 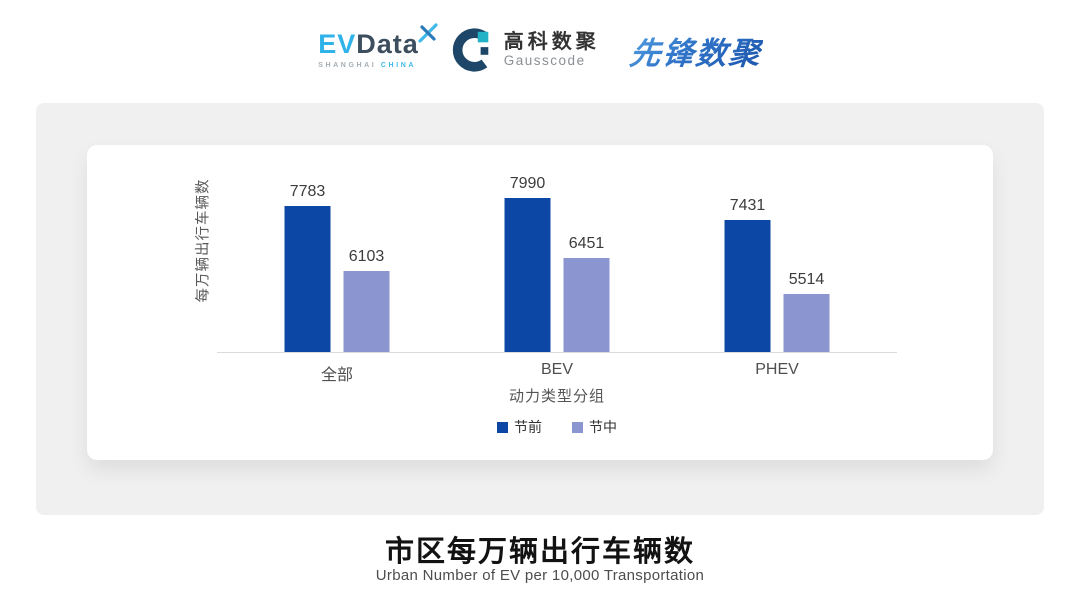 I want to click on bar-value-label: 7431, so click(x=747, y=205).